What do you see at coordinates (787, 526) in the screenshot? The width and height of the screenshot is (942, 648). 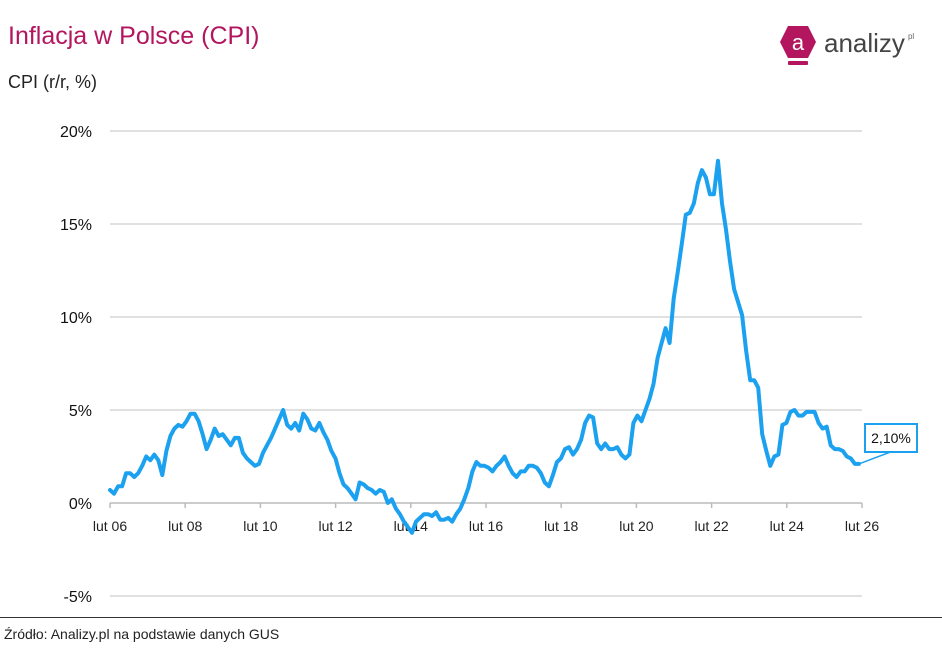 I see `x-tick-label: lut 24` at bounding box center [787, 526].